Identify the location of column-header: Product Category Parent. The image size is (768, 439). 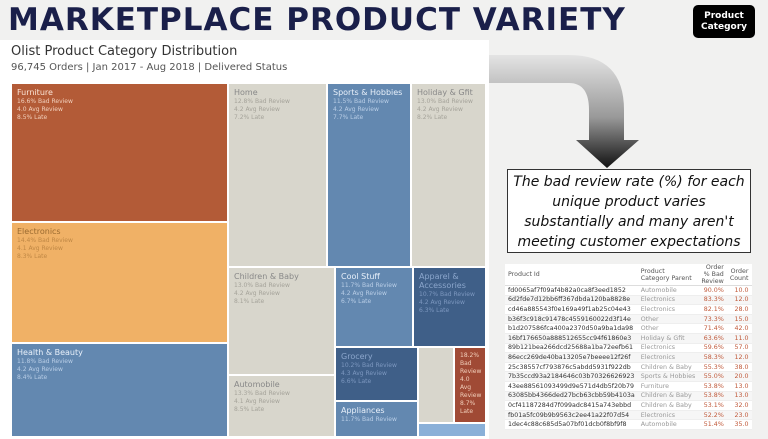
(668, 275).